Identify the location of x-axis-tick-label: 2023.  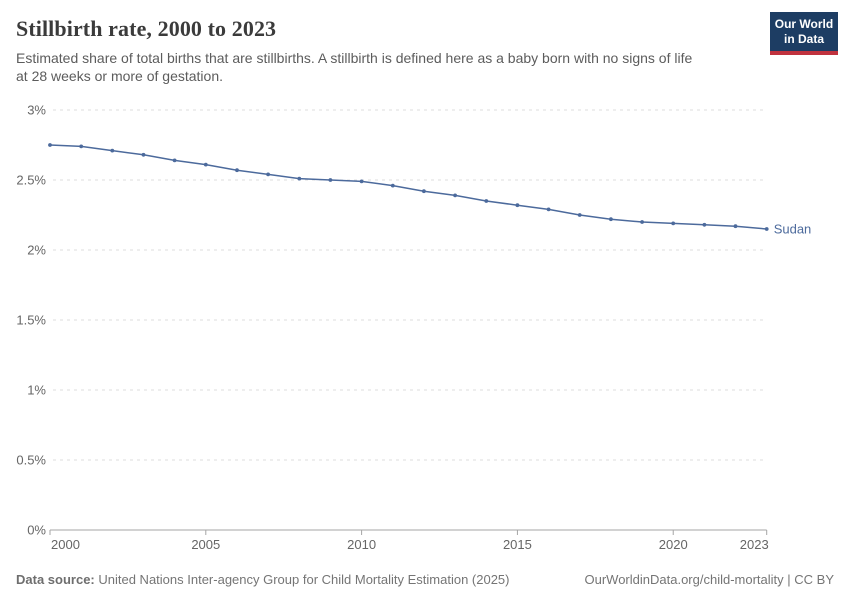
(754, 544).